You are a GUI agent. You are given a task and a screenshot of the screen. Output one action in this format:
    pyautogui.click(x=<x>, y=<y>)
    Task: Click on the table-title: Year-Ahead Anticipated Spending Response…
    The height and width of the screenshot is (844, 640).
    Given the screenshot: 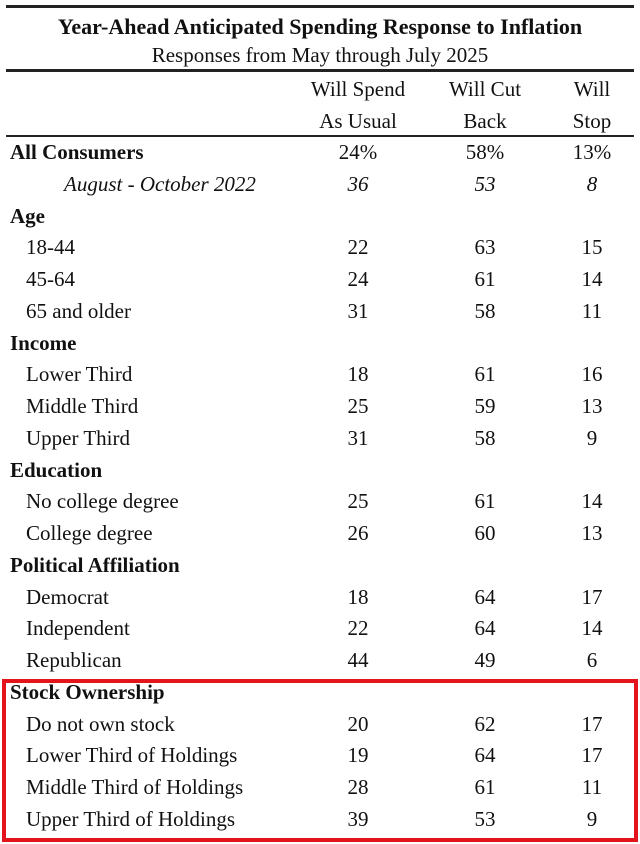 What is the action you would take?
    pyautogui.click(x=320, y=26)
    